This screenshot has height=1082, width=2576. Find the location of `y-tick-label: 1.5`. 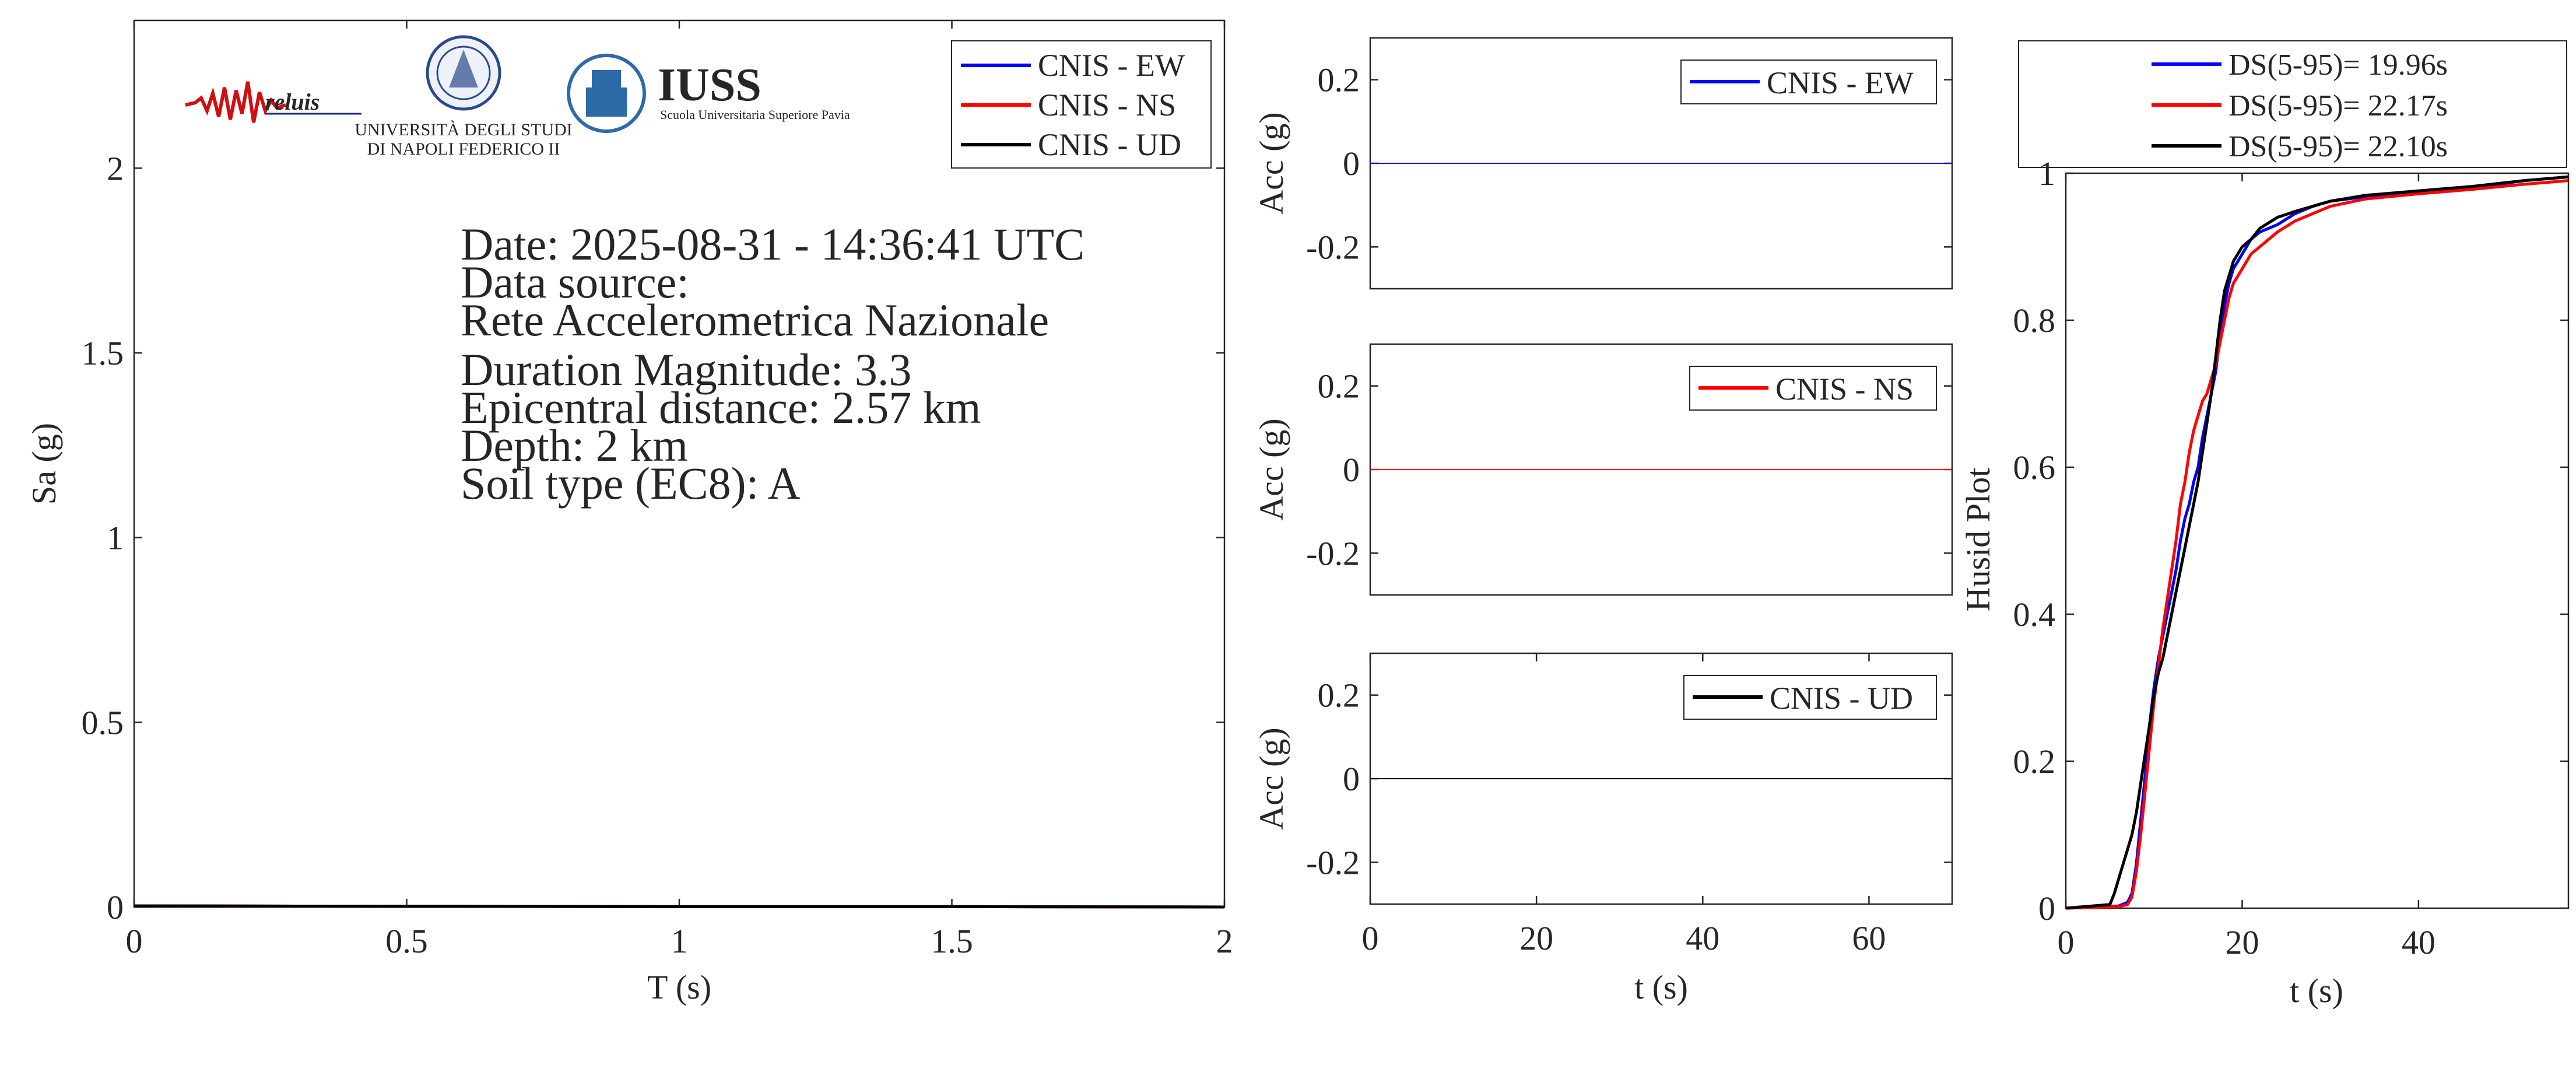

y-tick-label: 1.5 is located at coordinates (103, 353).